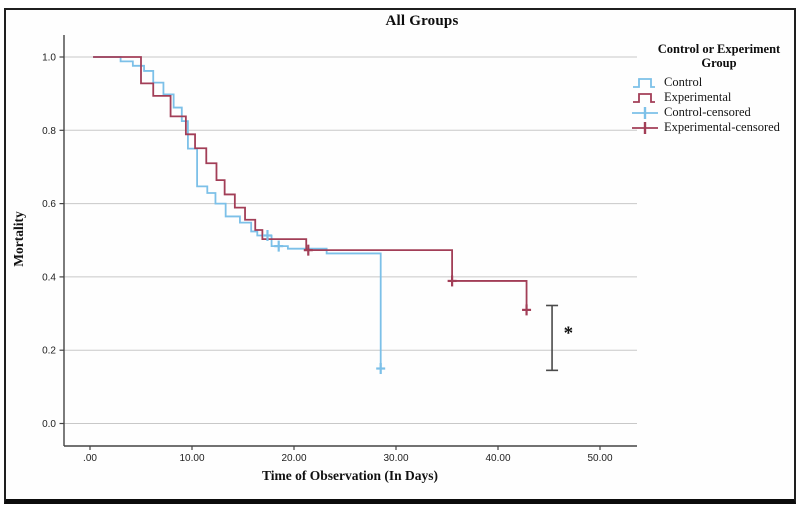 This screenshot has width=808, height=508. What do you see at coordinates (49, 58) in the screenshot?
I see `y-tick-label: 1.0` at bounding box center [49, 58].